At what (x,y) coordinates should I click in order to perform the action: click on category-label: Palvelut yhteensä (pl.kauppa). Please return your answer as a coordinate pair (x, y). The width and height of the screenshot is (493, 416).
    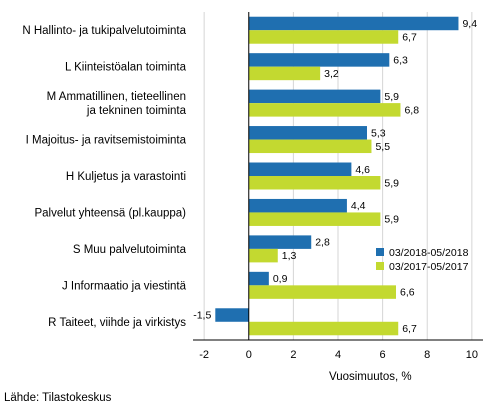
    Looking at the image, I should click on (110, 213).